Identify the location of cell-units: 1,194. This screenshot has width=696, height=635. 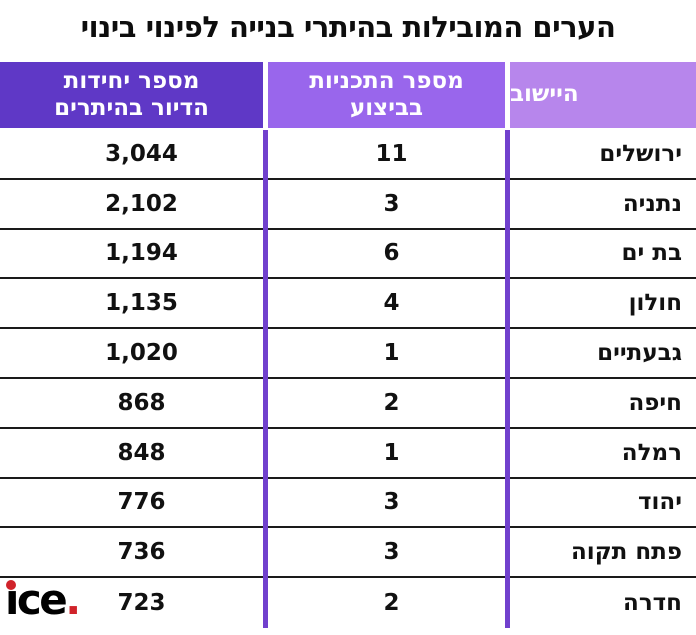
(141, 253).